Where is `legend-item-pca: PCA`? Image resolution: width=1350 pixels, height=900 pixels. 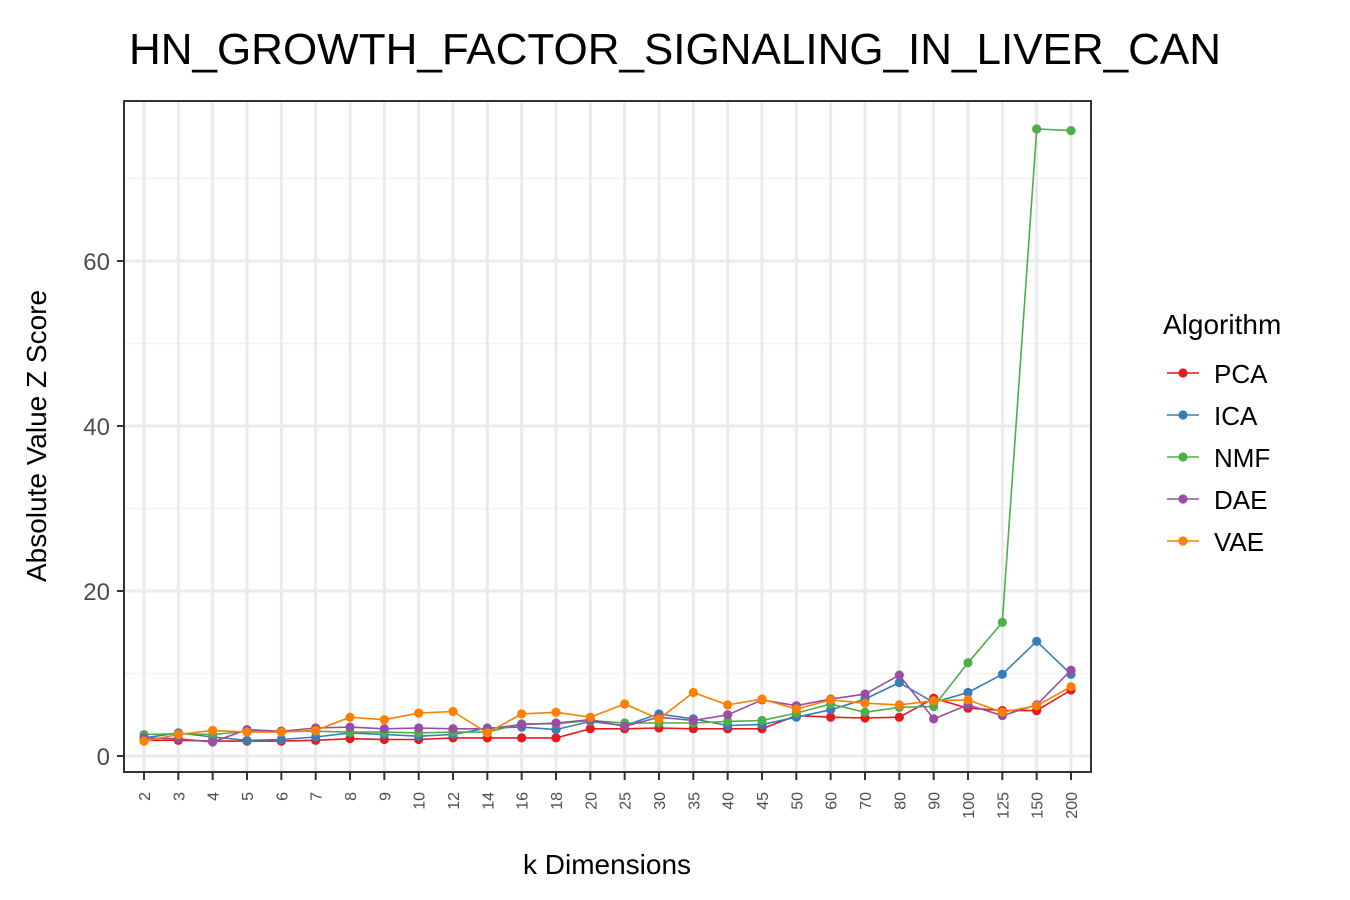
legend-item-pca: PCA is located at coordinates (1217, 374).